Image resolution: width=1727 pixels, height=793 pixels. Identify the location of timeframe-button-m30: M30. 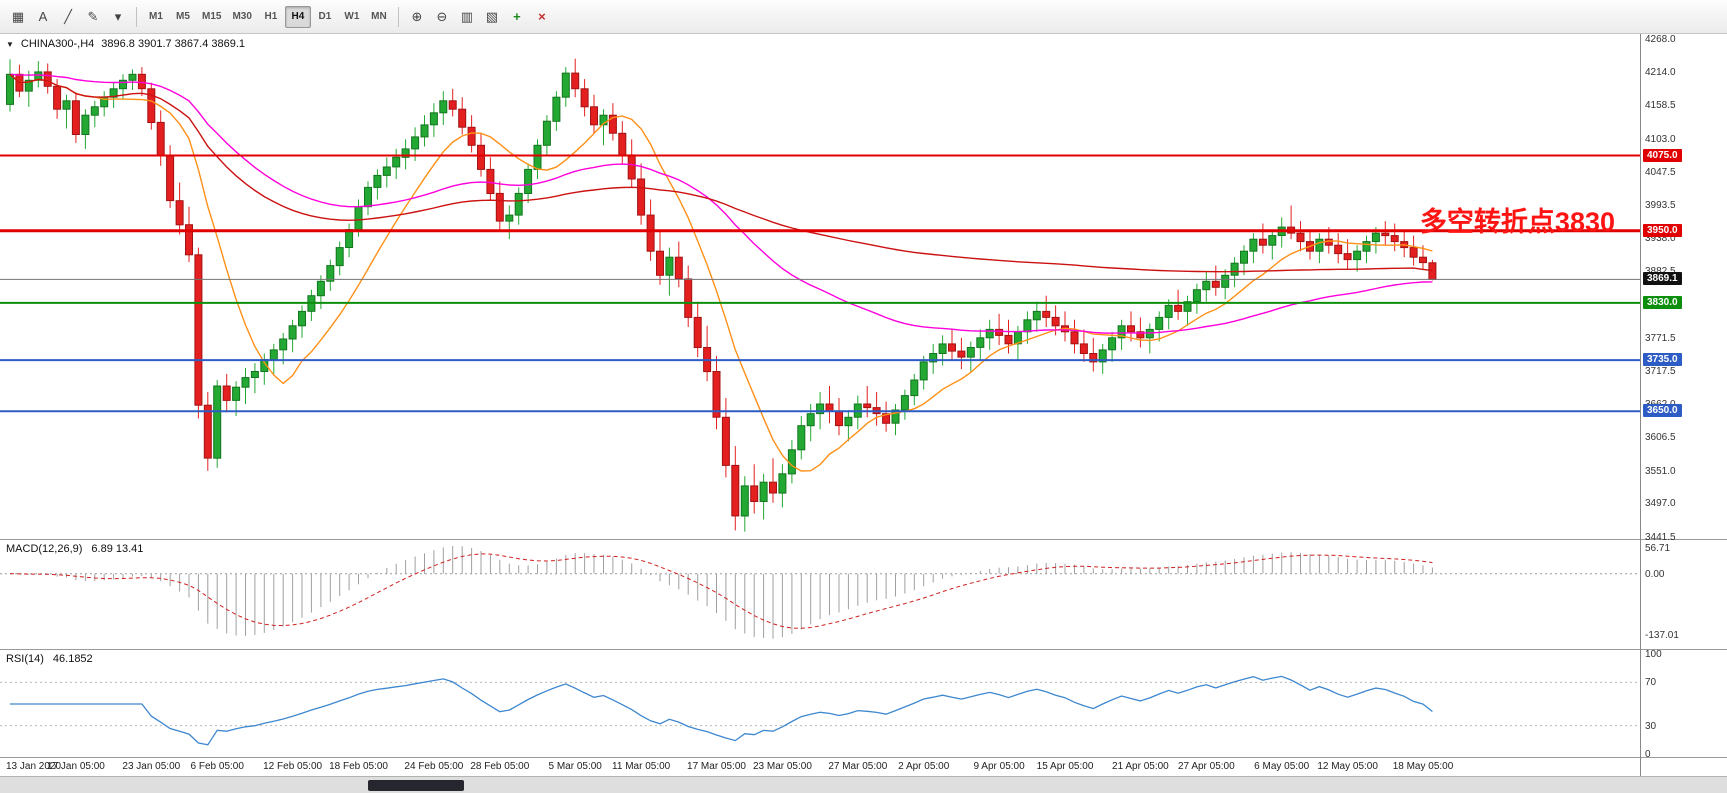
(242, 16).